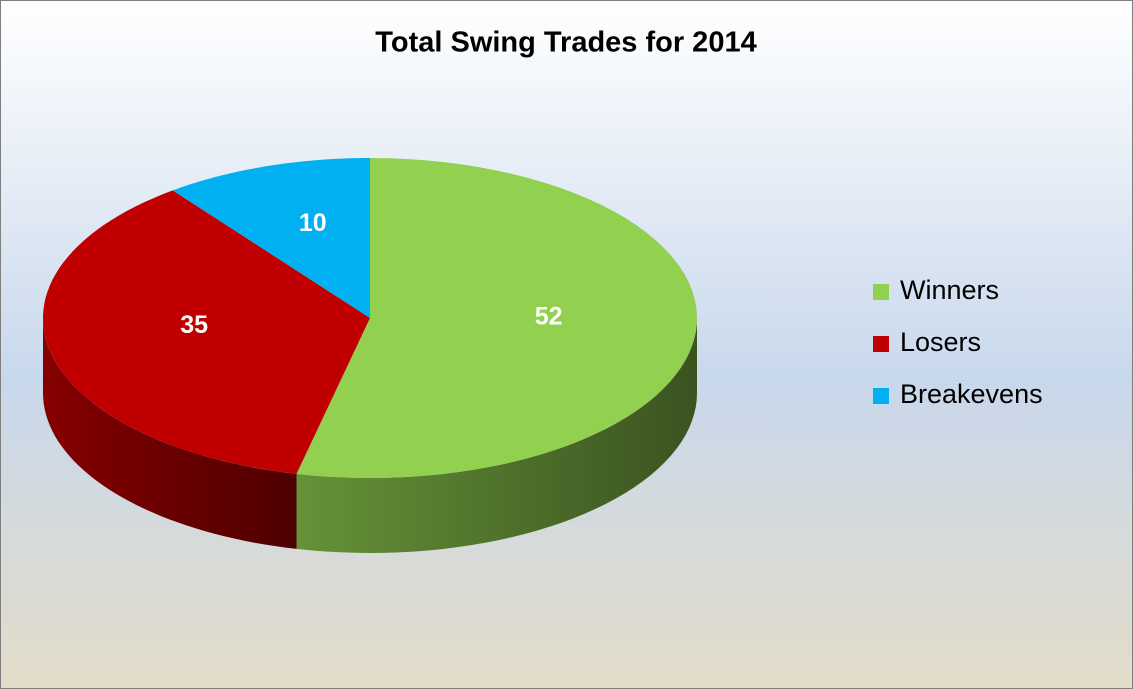 The height and width of the screenshot is (689, 1133). Describe the element at coordinates (940, 342) in the screenshot. I see `legend-label: Losers` at that location.